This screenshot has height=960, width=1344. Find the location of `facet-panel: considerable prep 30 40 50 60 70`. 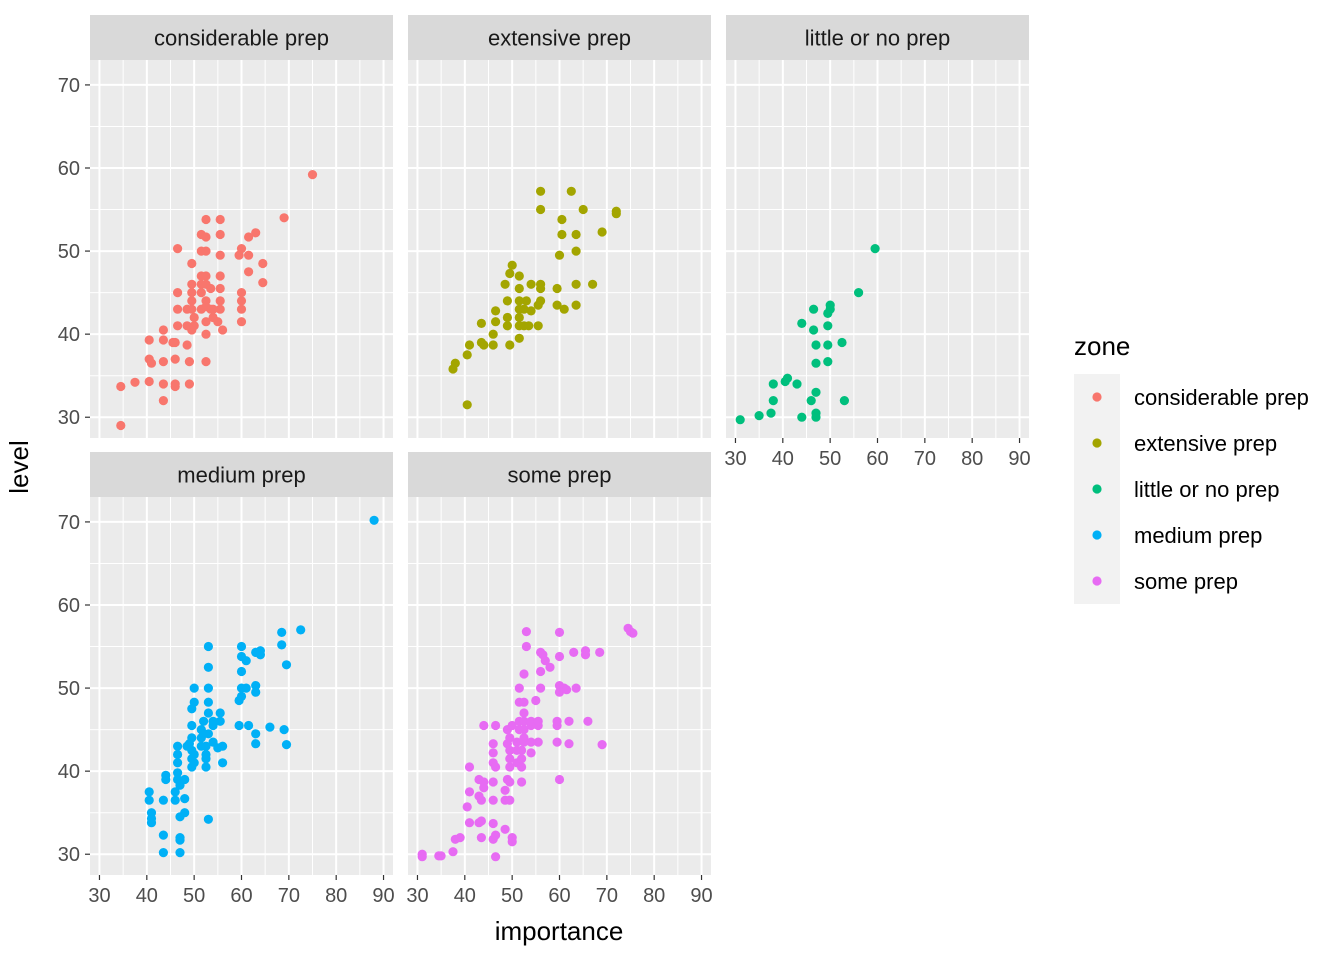

facet-panel: considerable prep 30 40 50 60 70 is located at coordinates (225, 226).